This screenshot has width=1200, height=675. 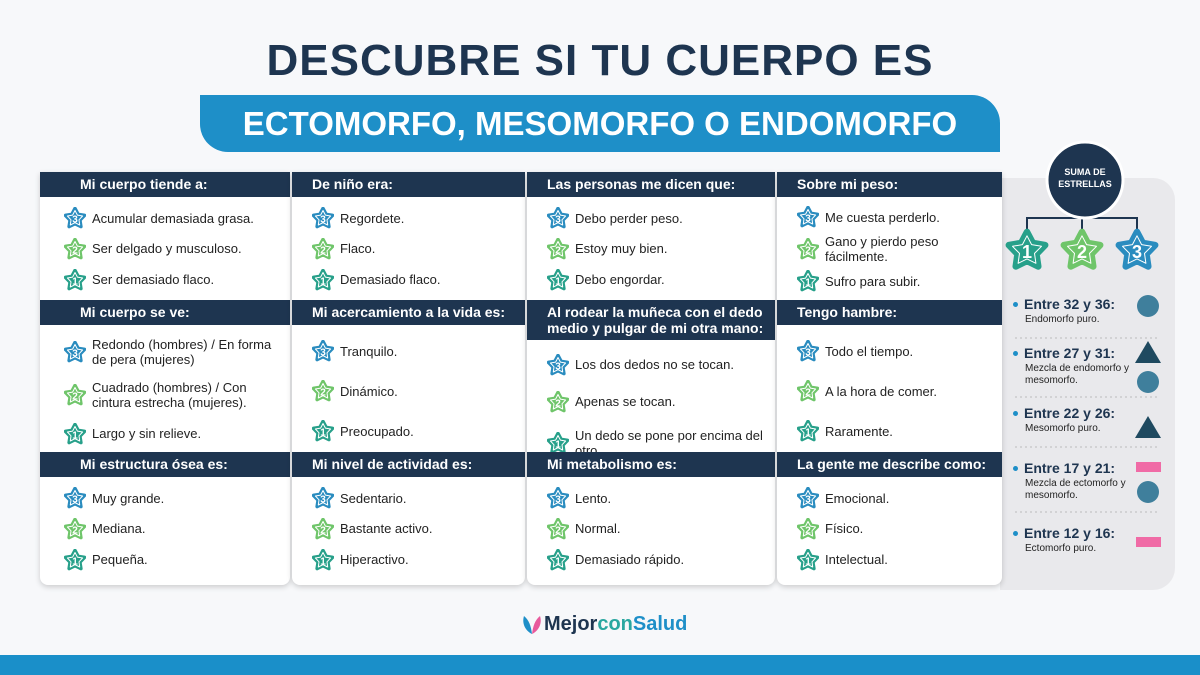 I want to click on star-icon, so click(x=1137, y=249).